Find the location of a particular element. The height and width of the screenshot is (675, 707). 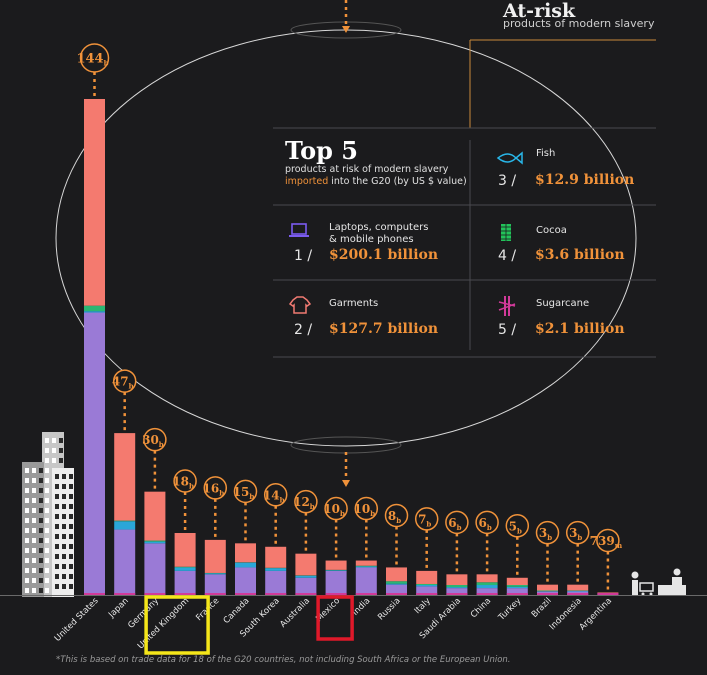

country-label: Russia is located at coordinates (389, 609).